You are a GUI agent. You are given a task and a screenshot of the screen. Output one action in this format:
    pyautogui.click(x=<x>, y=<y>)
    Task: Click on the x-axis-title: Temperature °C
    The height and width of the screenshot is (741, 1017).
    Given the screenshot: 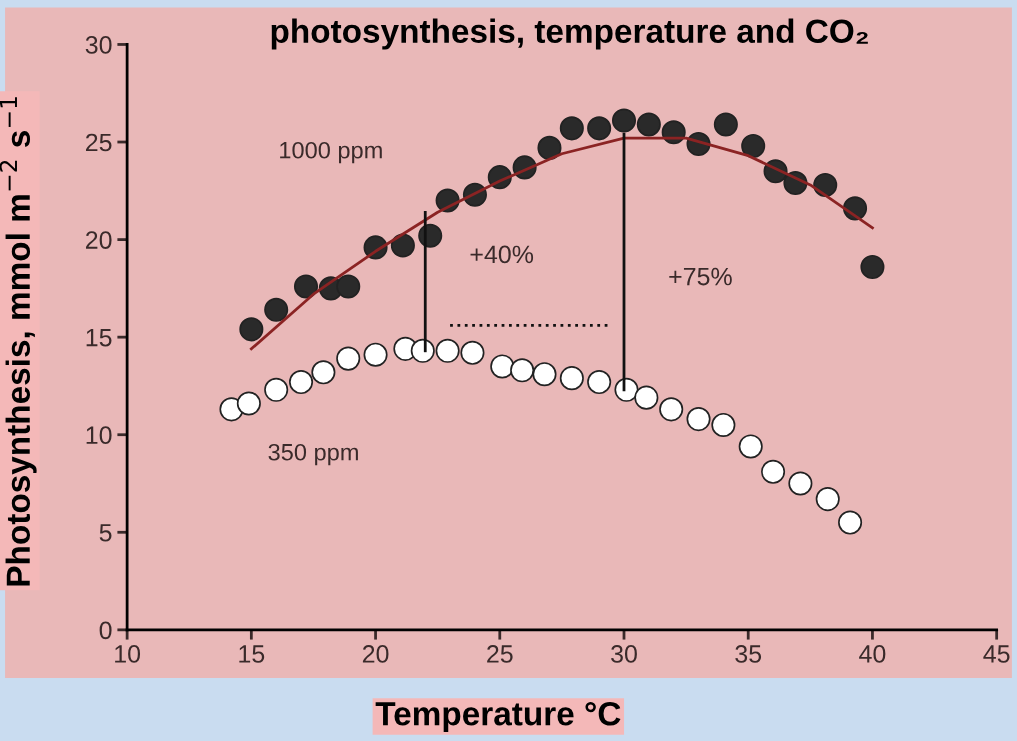 What is the action you would take?
    pyautogui.click(x=498, y=717)
    